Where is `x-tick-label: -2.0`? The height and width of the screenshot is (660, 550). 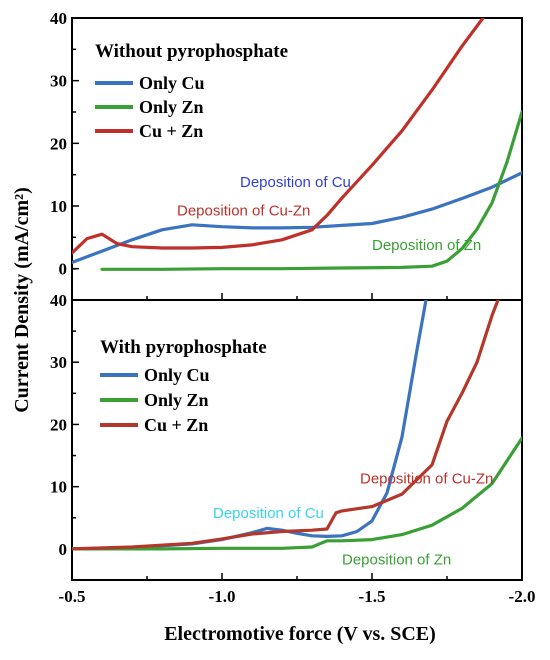 x-tick-label: -2.0 is located at coordinates (522, 596).